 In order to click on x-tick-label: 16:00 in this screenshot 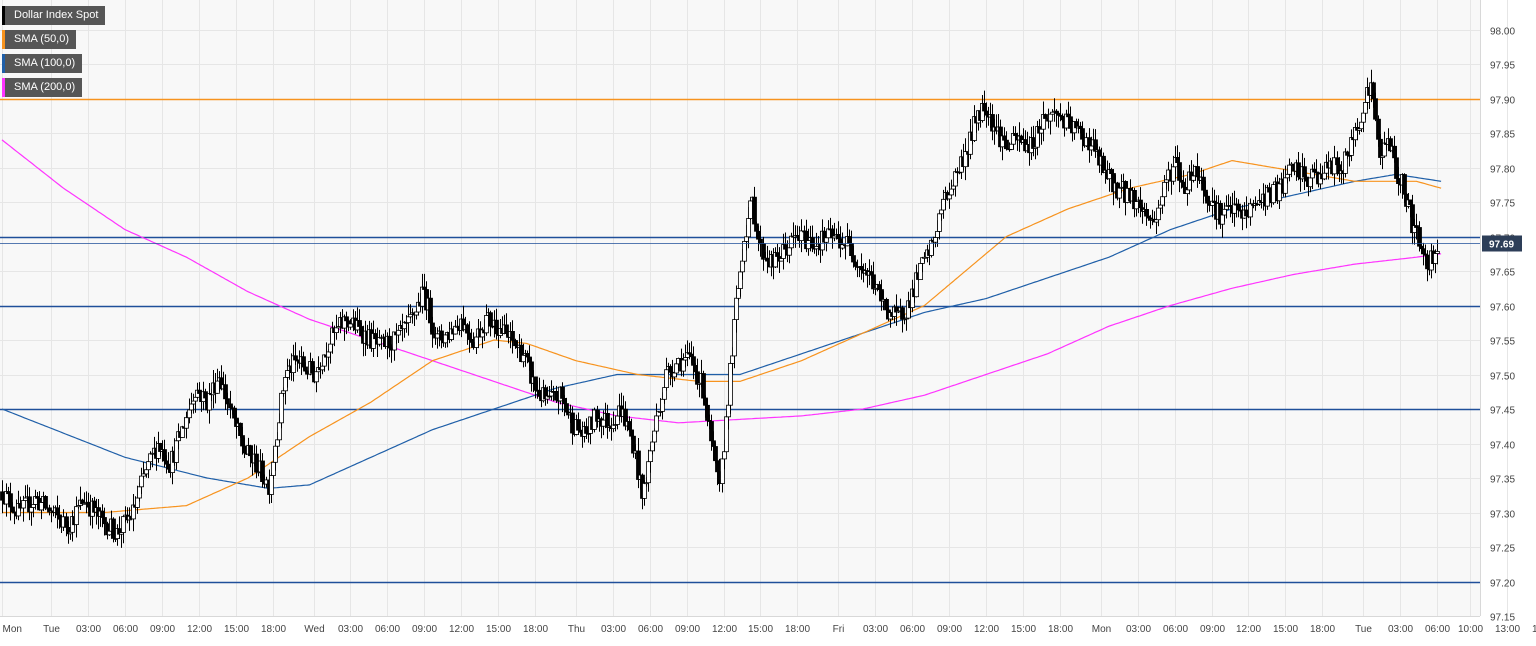, I will do `click(1534, 629)`.